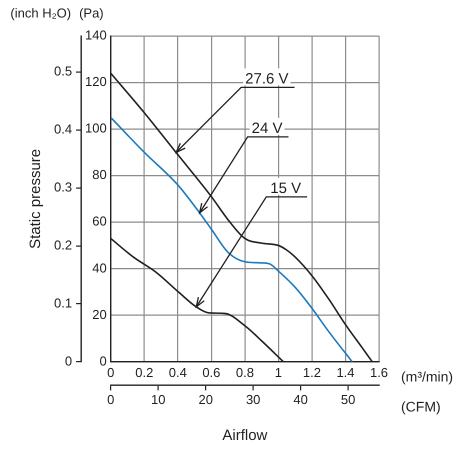 The width and height of the screenshot is (461, 450). I want to click on y2-tick-label: 0.2, so click(63, 244).